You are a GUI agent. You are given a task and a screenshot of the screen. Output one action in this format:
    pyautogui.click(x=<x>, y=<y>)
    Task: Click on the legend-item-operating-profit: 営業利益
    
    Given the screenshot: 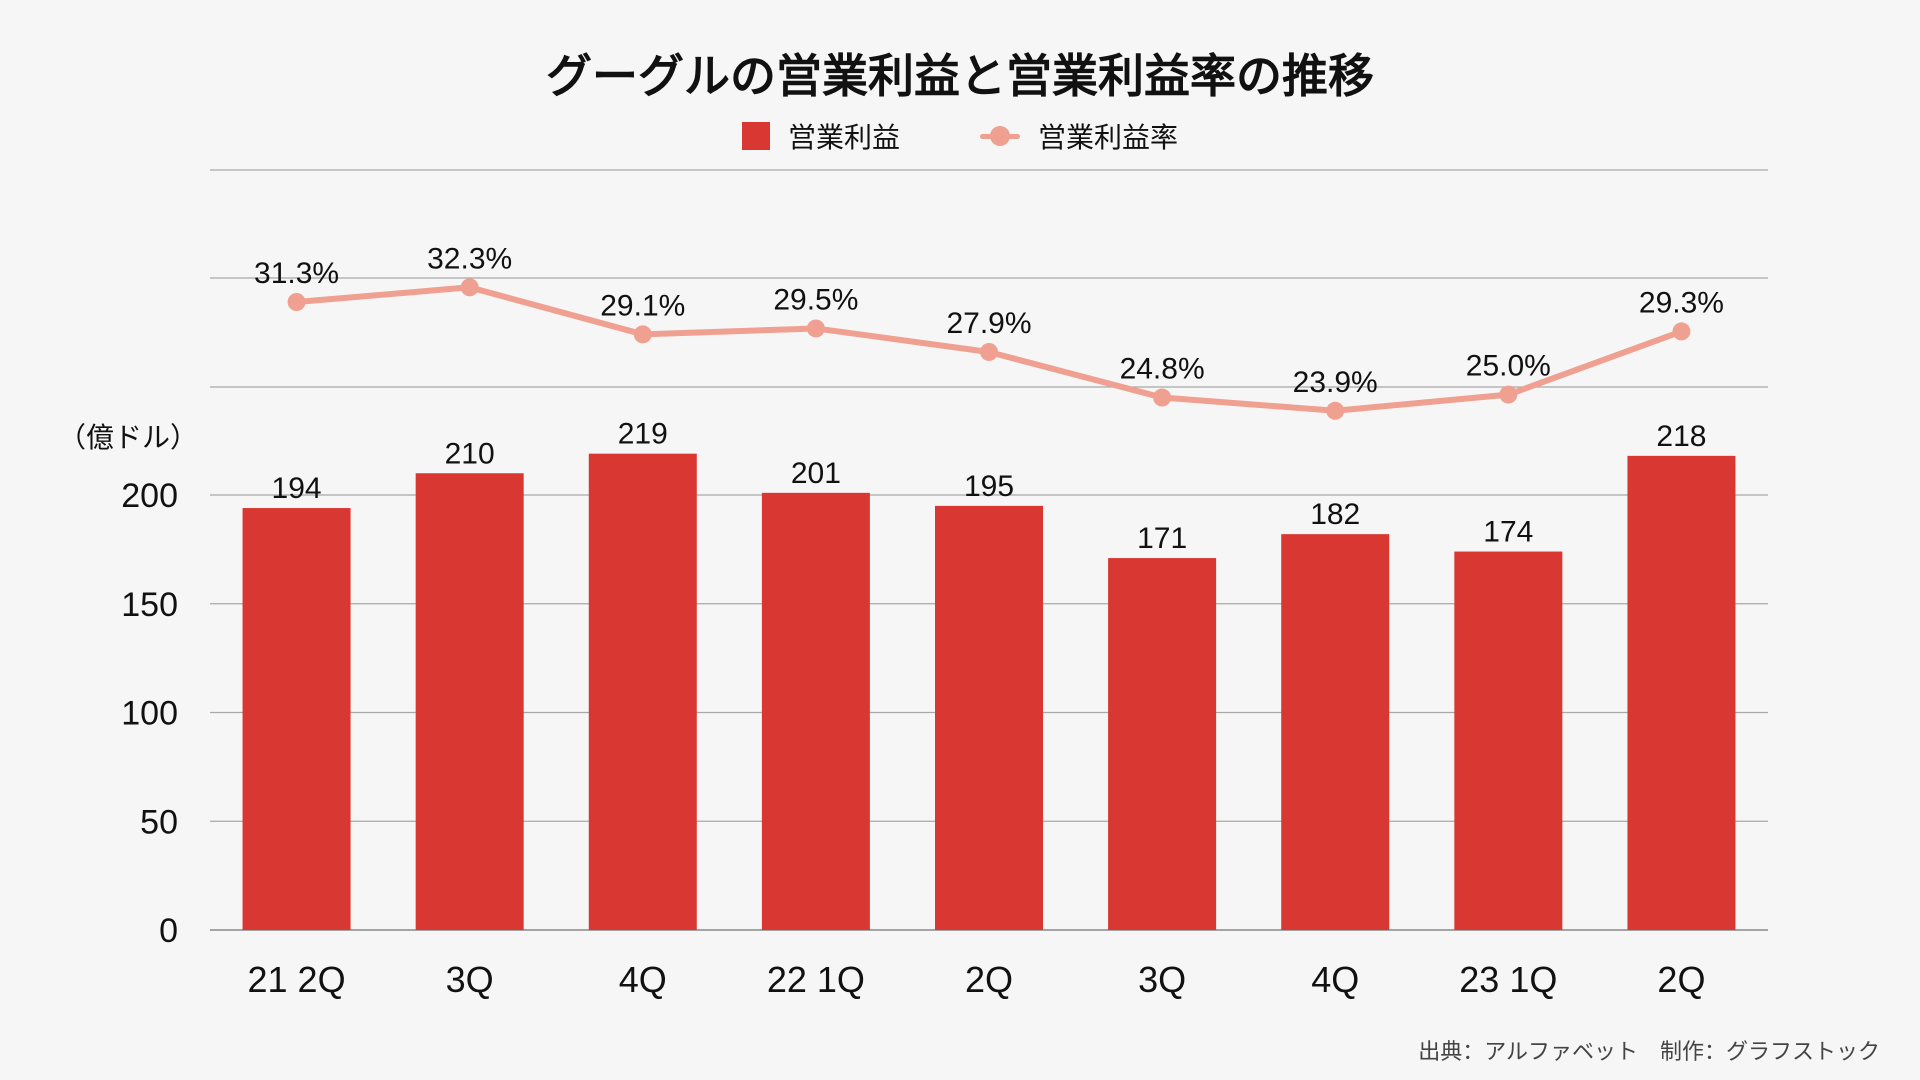 What is the action you would take?
    pyautogui.click(x=820, y=136)
    